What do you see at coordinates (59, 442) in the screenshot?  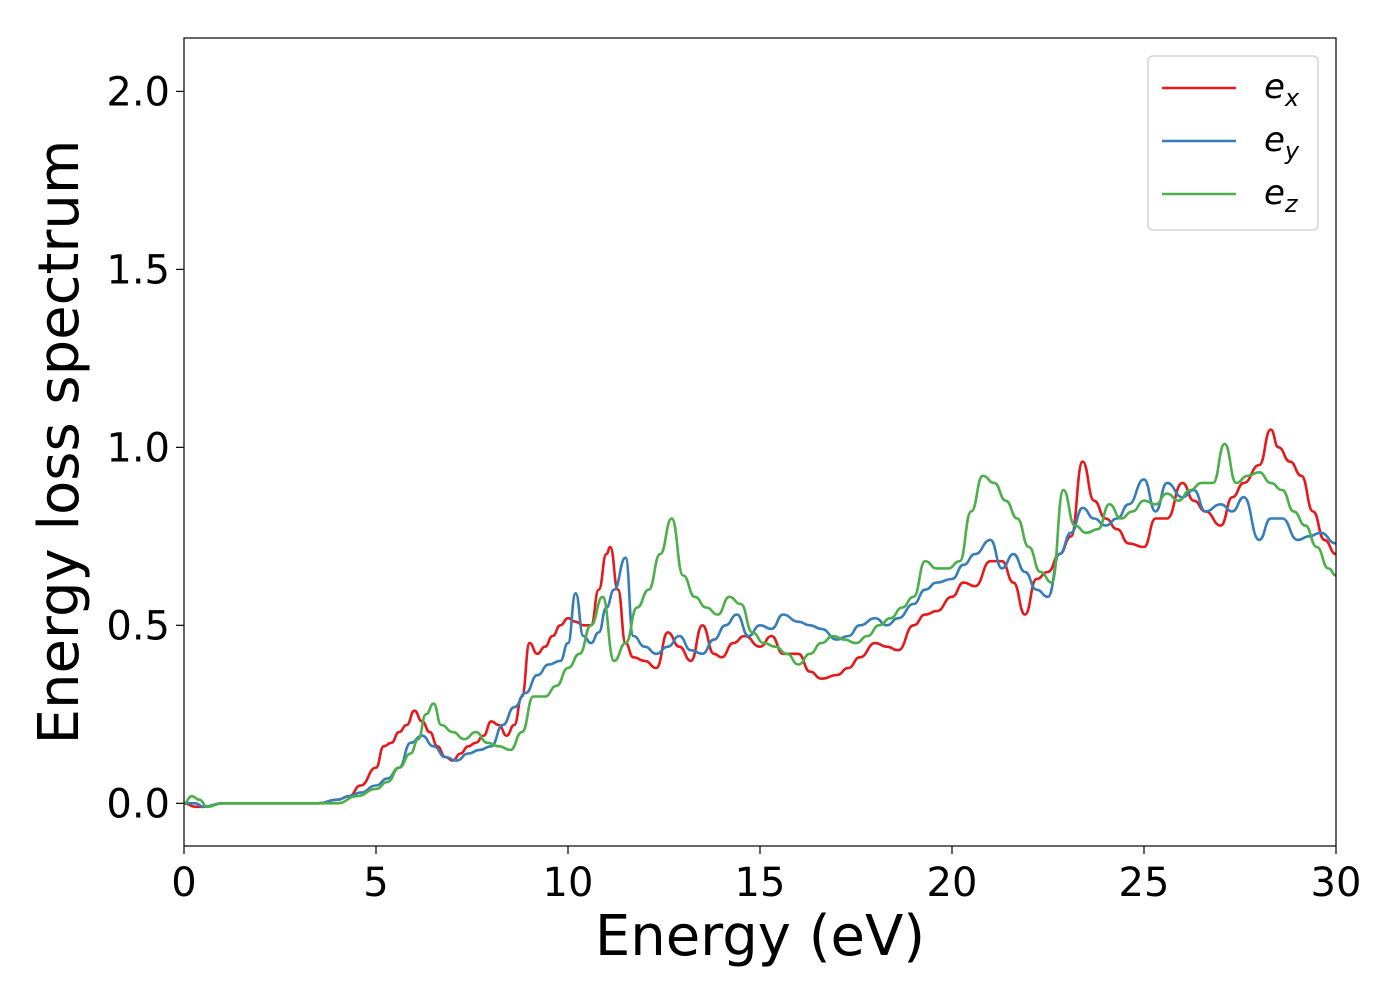 I see `y-axis-title: Energy loss spectrum` at bounding box center [59, 442].